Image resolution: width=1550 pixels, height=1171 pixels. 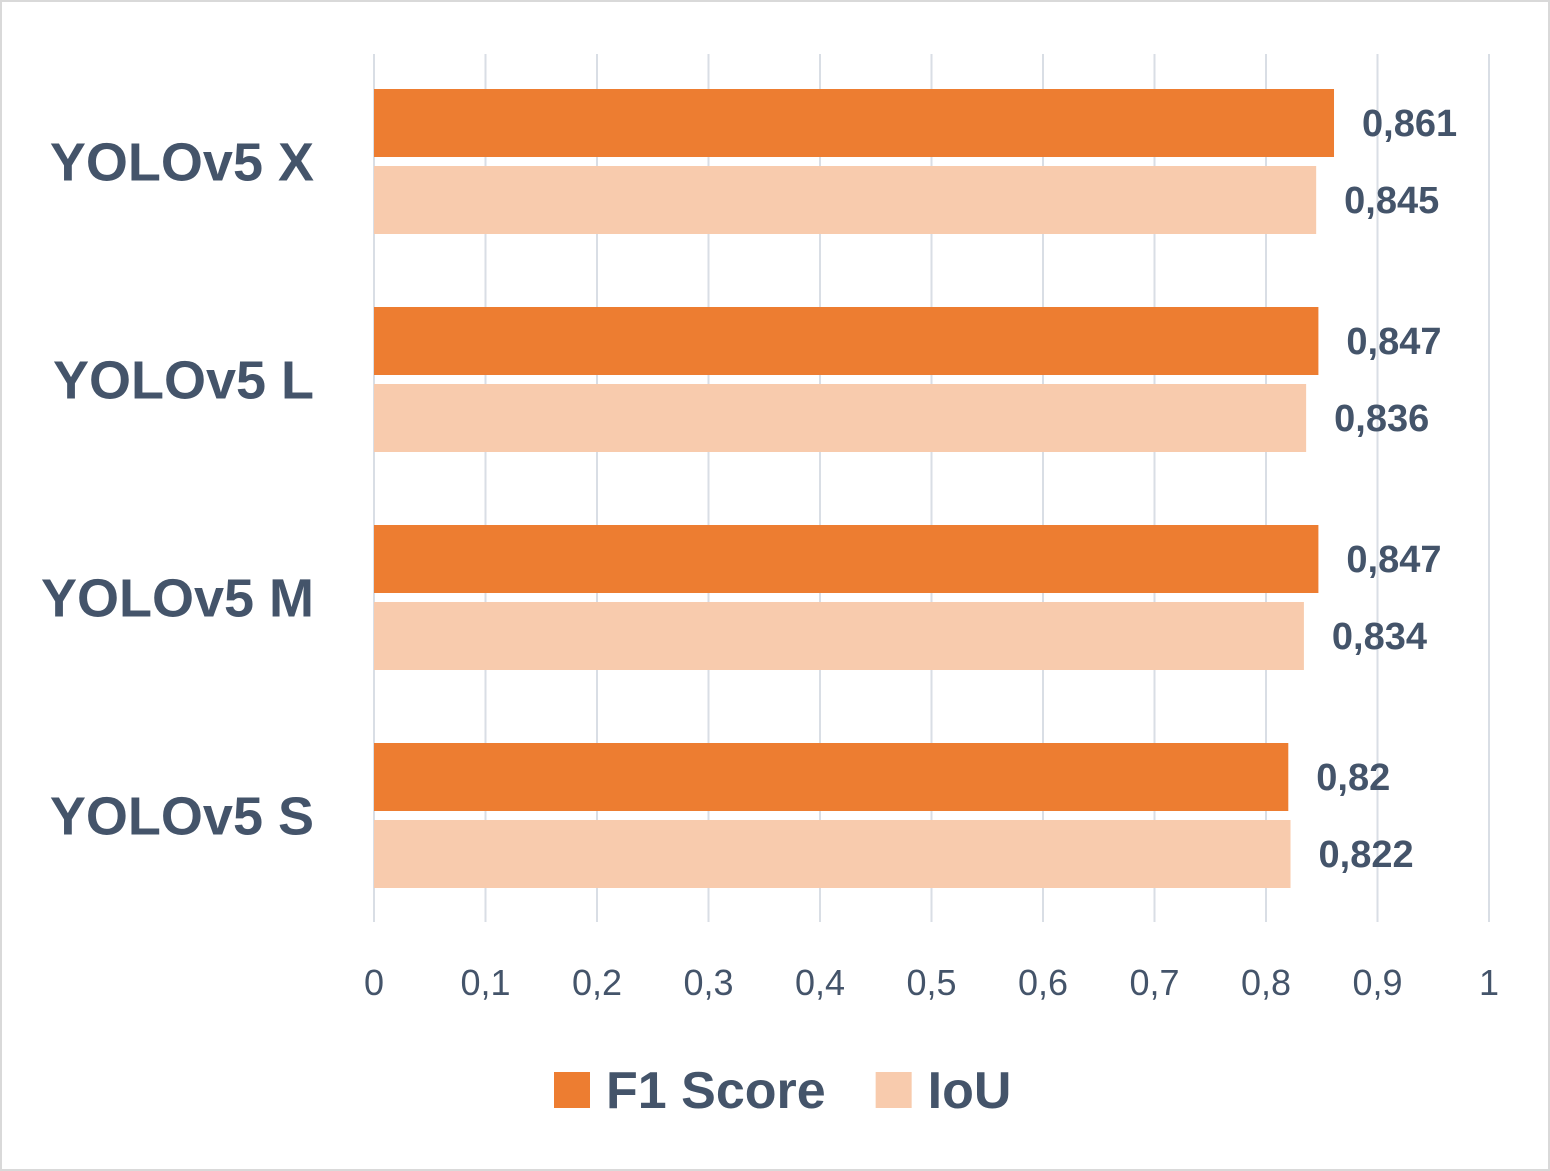 What do you see at coordinates (182, 817) in the screenshot?
I see `category-label: YOLOv5 S` at bounding box center [182, 817].